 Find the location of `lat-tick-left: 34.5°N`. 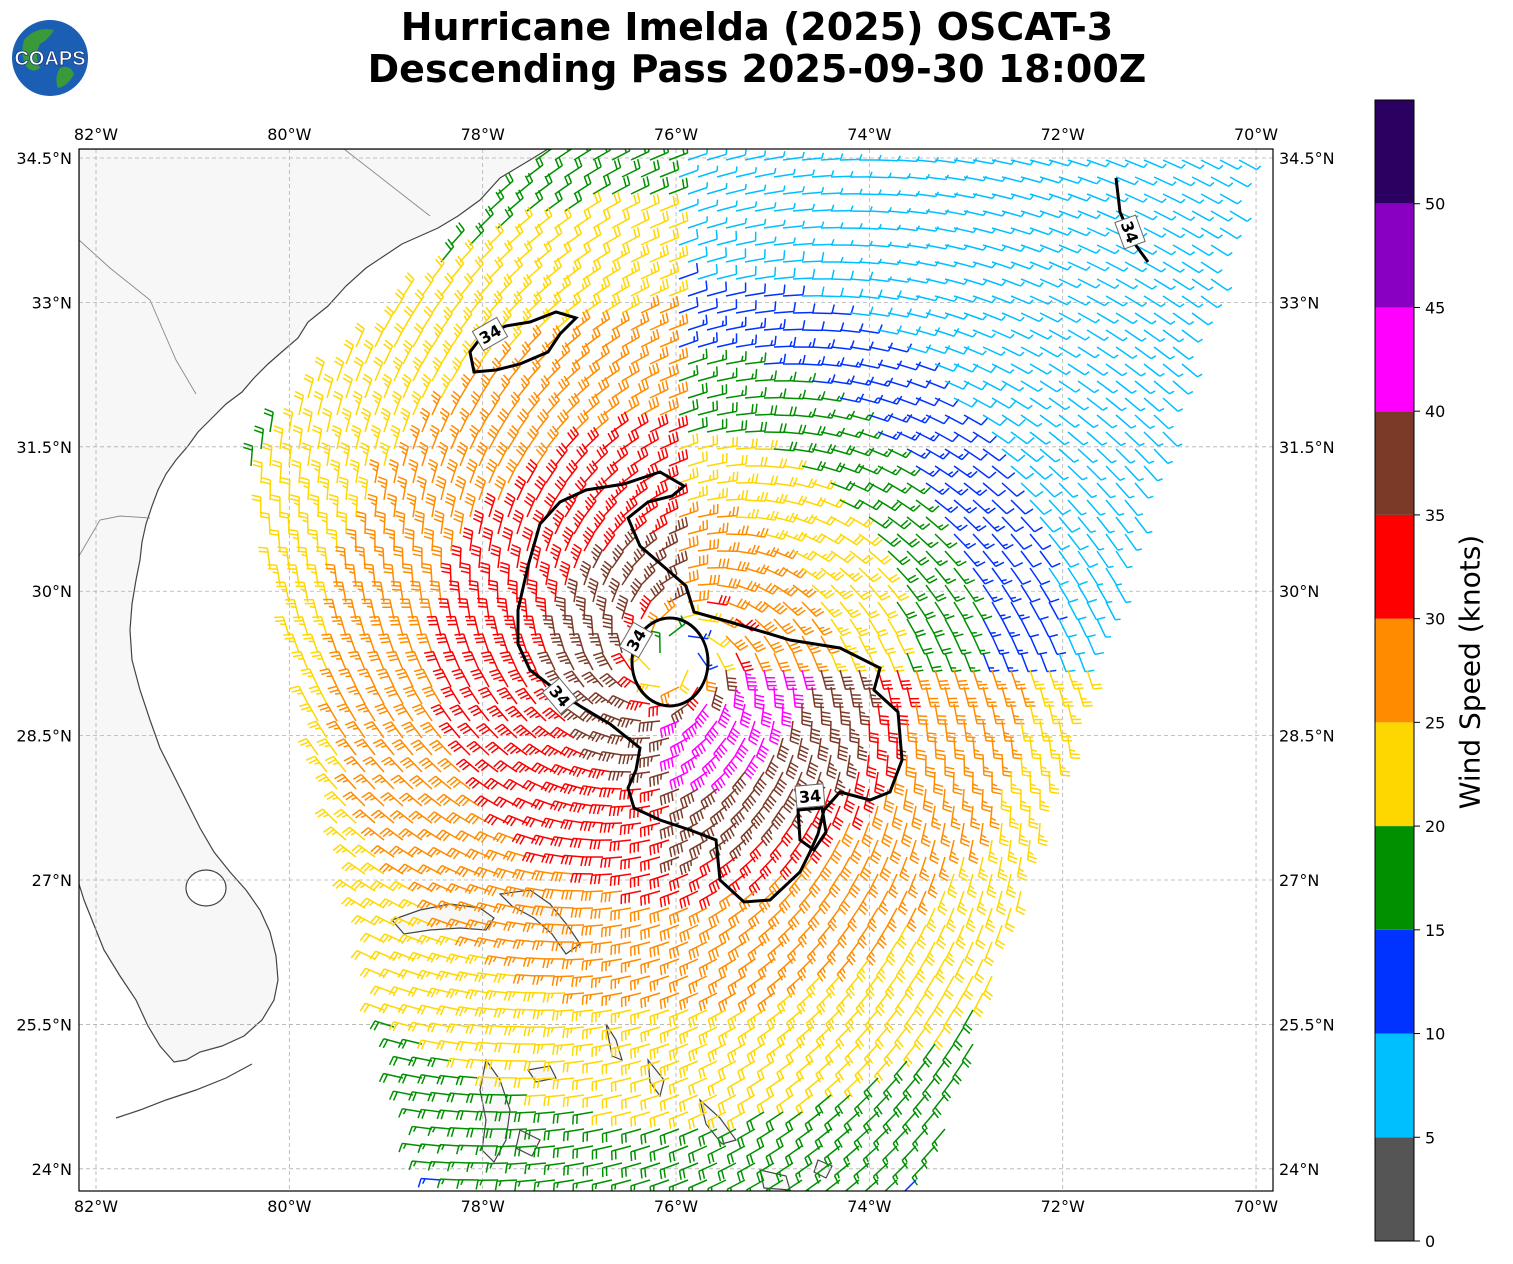

lat-tick-left: 34.5°N is located at coordinates (44, 158).